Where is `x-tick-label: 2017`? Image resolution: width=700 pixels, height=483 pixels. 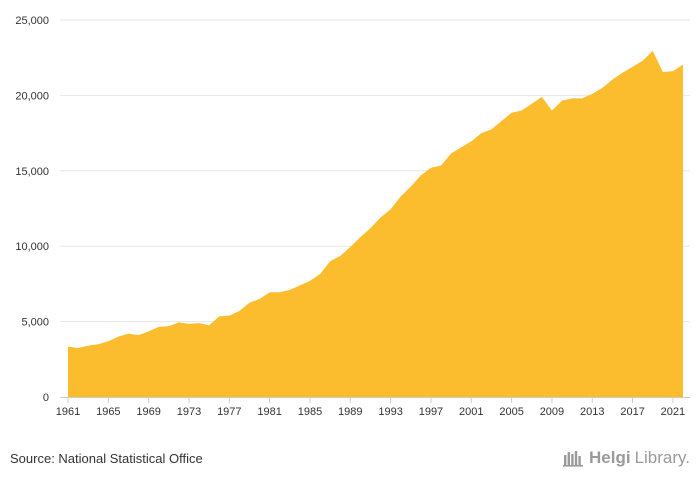 x-tick-label: 2017 is located at coordinates (632, 412).